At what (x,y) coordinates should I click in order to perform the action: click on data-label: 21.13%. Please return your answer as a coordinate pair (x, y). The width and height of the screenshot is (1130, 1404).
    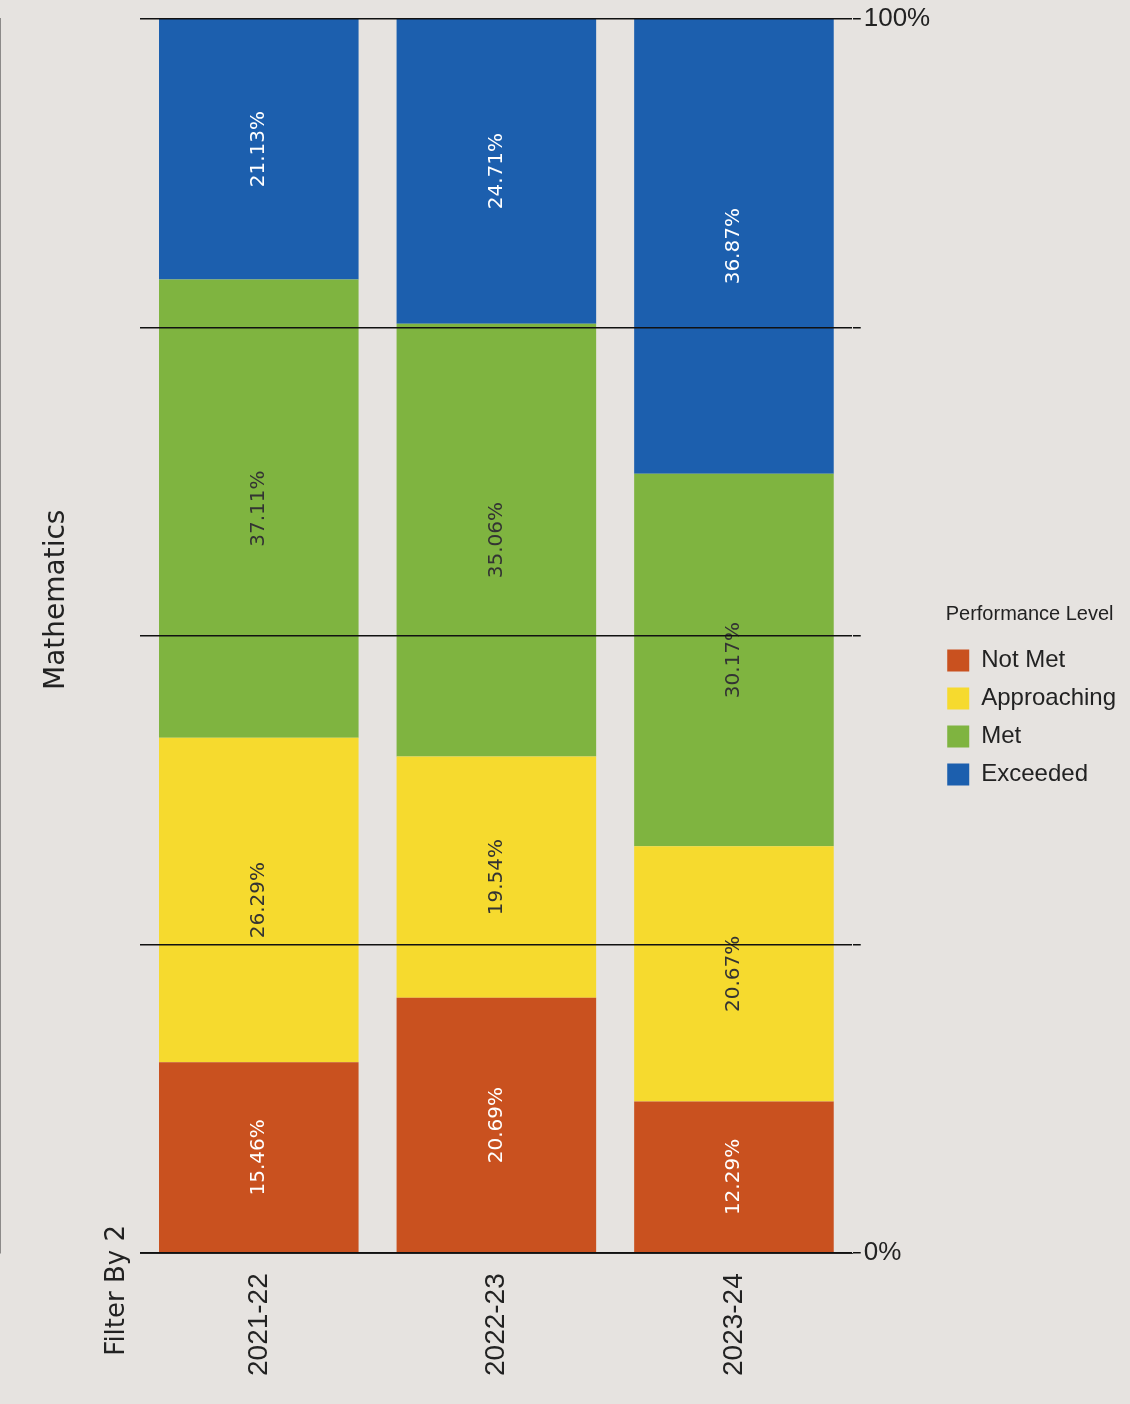
    Looking at the image, I should click on (256, 149).